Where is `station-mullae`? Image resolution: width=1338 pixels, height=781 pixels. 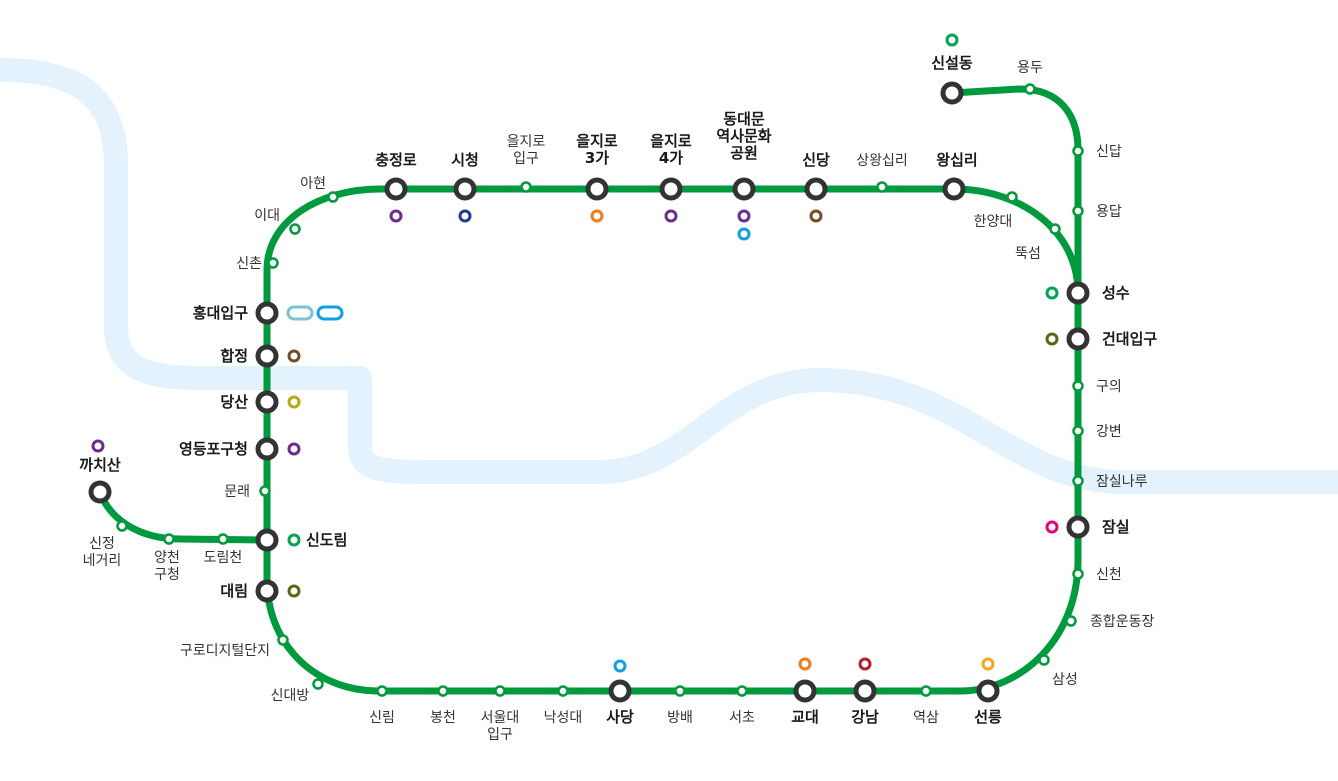
station-mullae is located at coordinates (265, 491).